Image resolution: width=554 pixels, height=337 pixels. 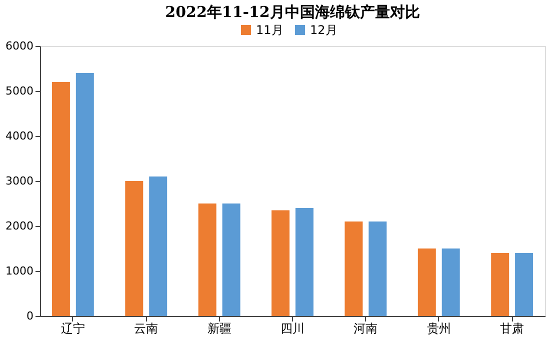 What do you see at coordinates (292, 12) in the screenshot?
I see `chart-title: 2022年11-12月中国海绵钛产量对比` at bounding box center [292, 12].